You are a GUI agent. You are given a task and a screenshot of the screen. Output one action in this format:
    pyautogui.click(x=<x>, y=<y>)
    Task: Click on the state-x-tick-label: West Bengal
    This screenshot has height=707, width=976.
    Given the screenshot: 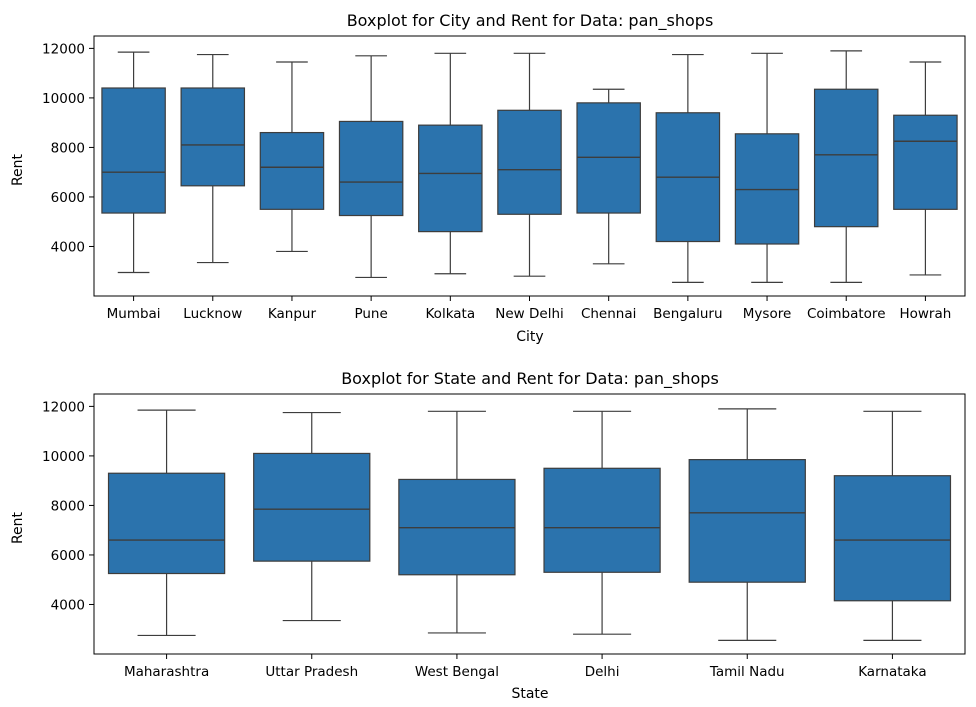 What is the action you would take?
    pyautogui.click(x=457, y=672)
    